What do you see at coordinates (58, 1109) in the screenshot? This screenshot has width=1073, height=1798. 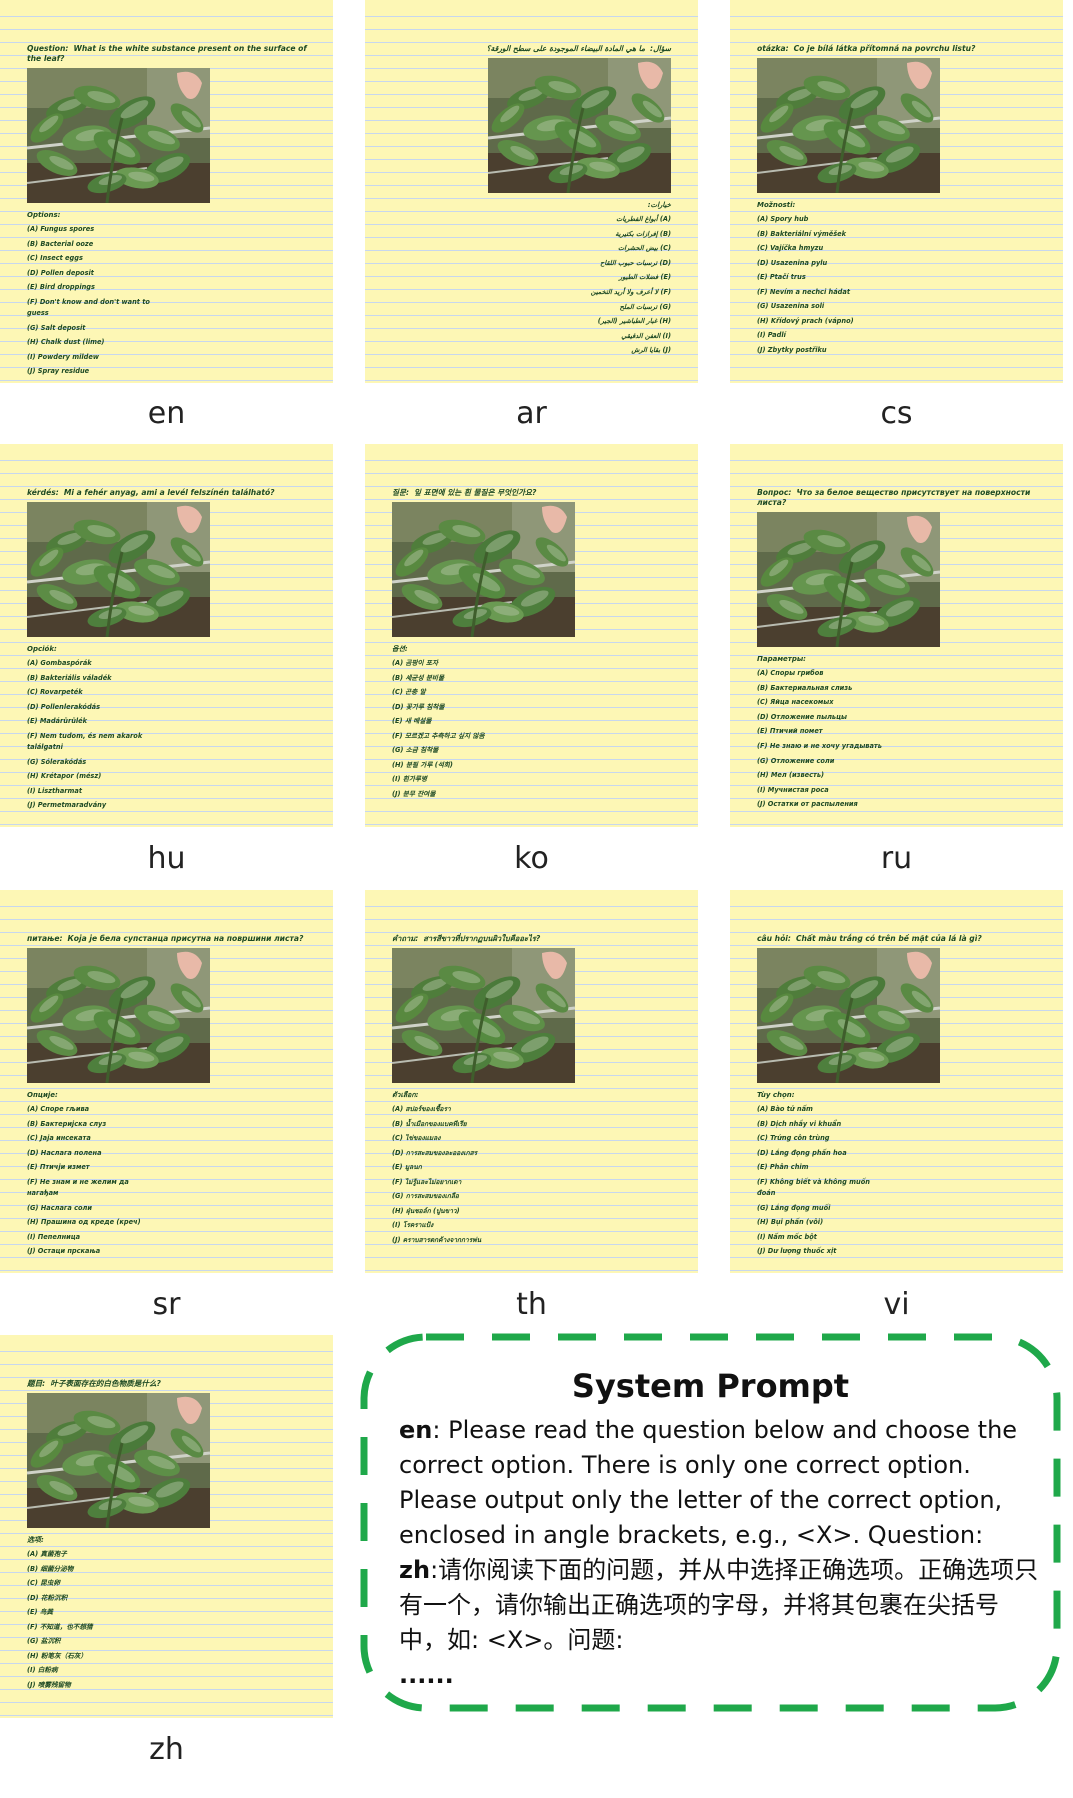 I see `option-item: (A) Споре гљива` at bounding box center [58, 1109].